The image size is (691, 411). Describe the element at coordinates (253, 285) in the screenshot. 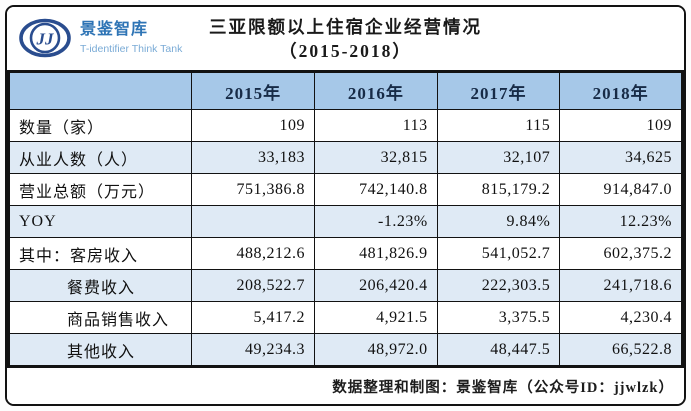

I see `cell-value: 208,522.7` at that location.